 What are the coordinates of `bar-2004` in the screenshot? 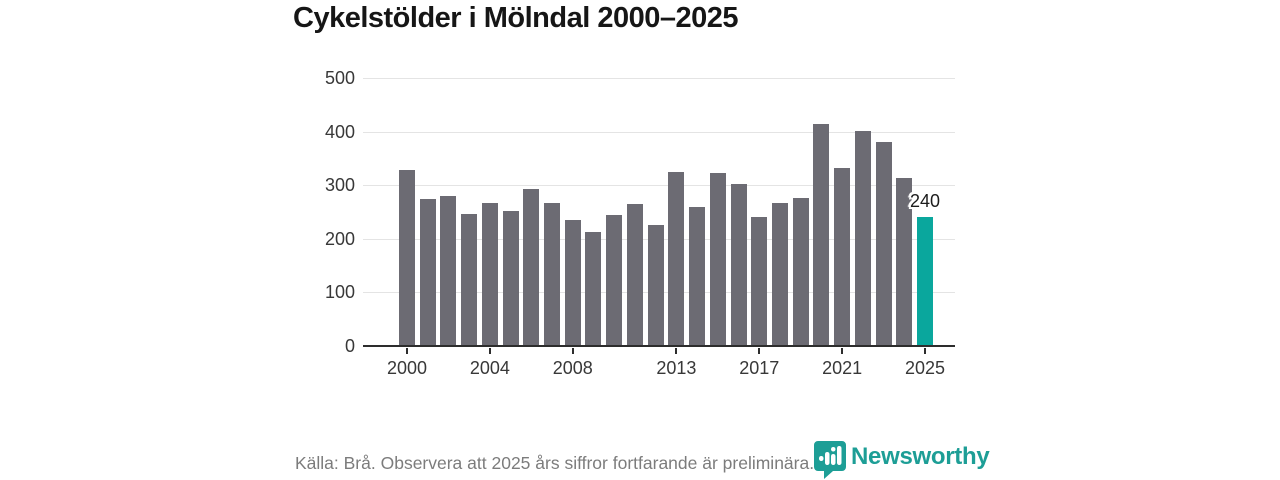 It's located at (489, 274).